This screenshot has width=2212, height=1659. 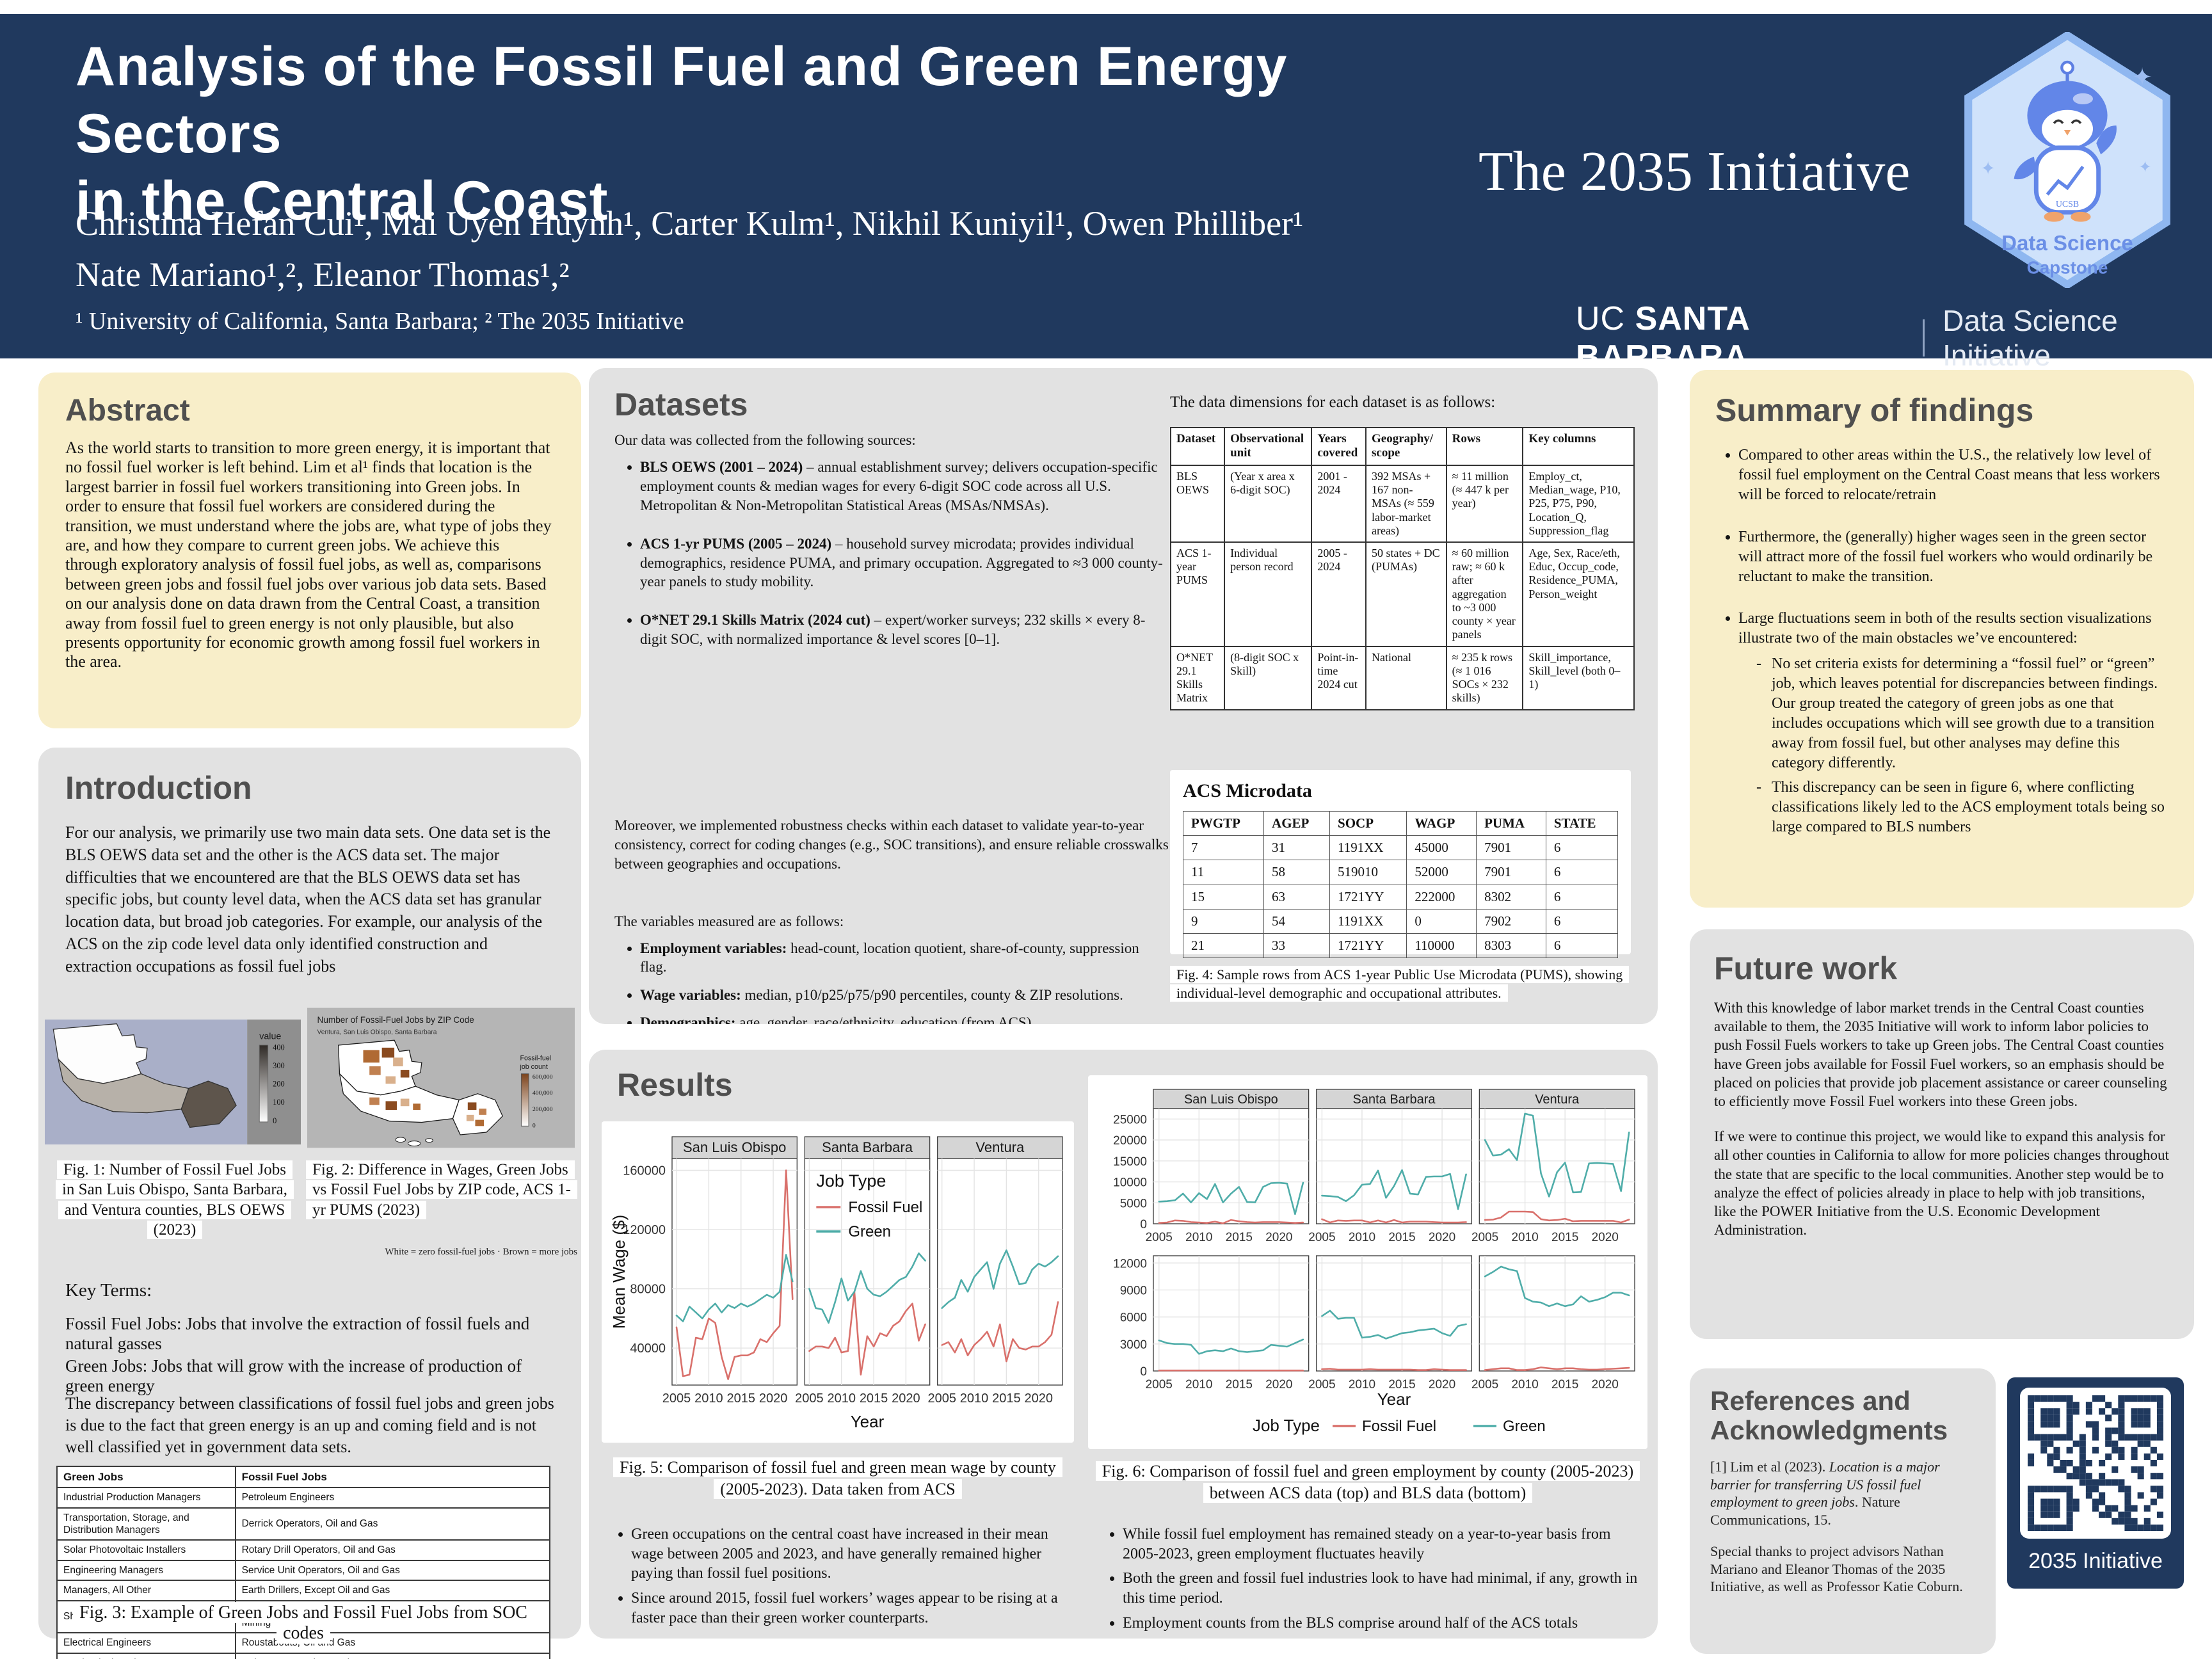 I want to click on column-header: AGEP, so click(x=1297, y=823).